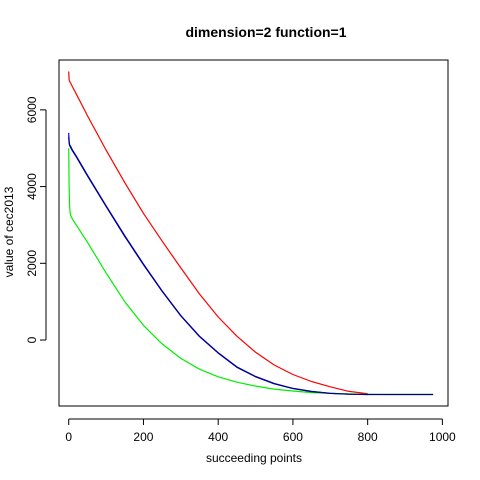 This screenshot has height=480, width=480. Describe the element at coordinates (254, 458) in the screenshot. I see `x-axis-label: succeeding points` at that location.